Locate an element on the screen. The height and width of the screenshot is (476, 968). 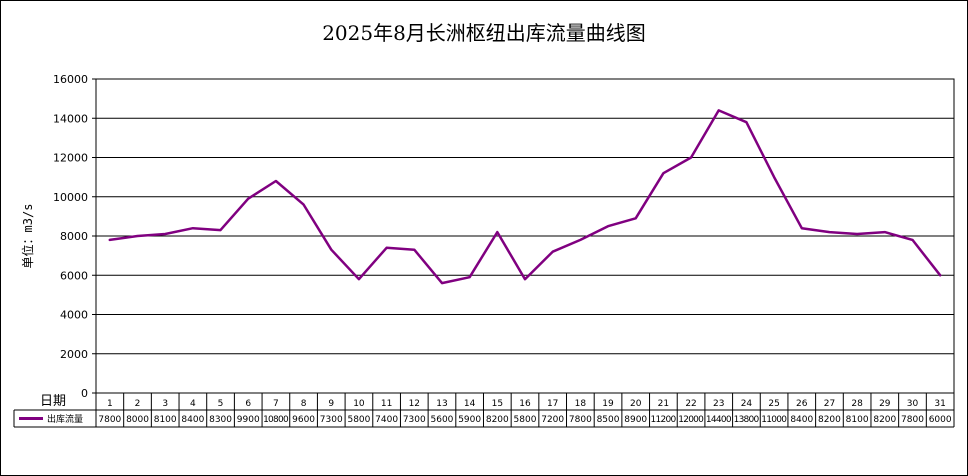
x-tick-label: 9 is located at coordinates (331, 404).